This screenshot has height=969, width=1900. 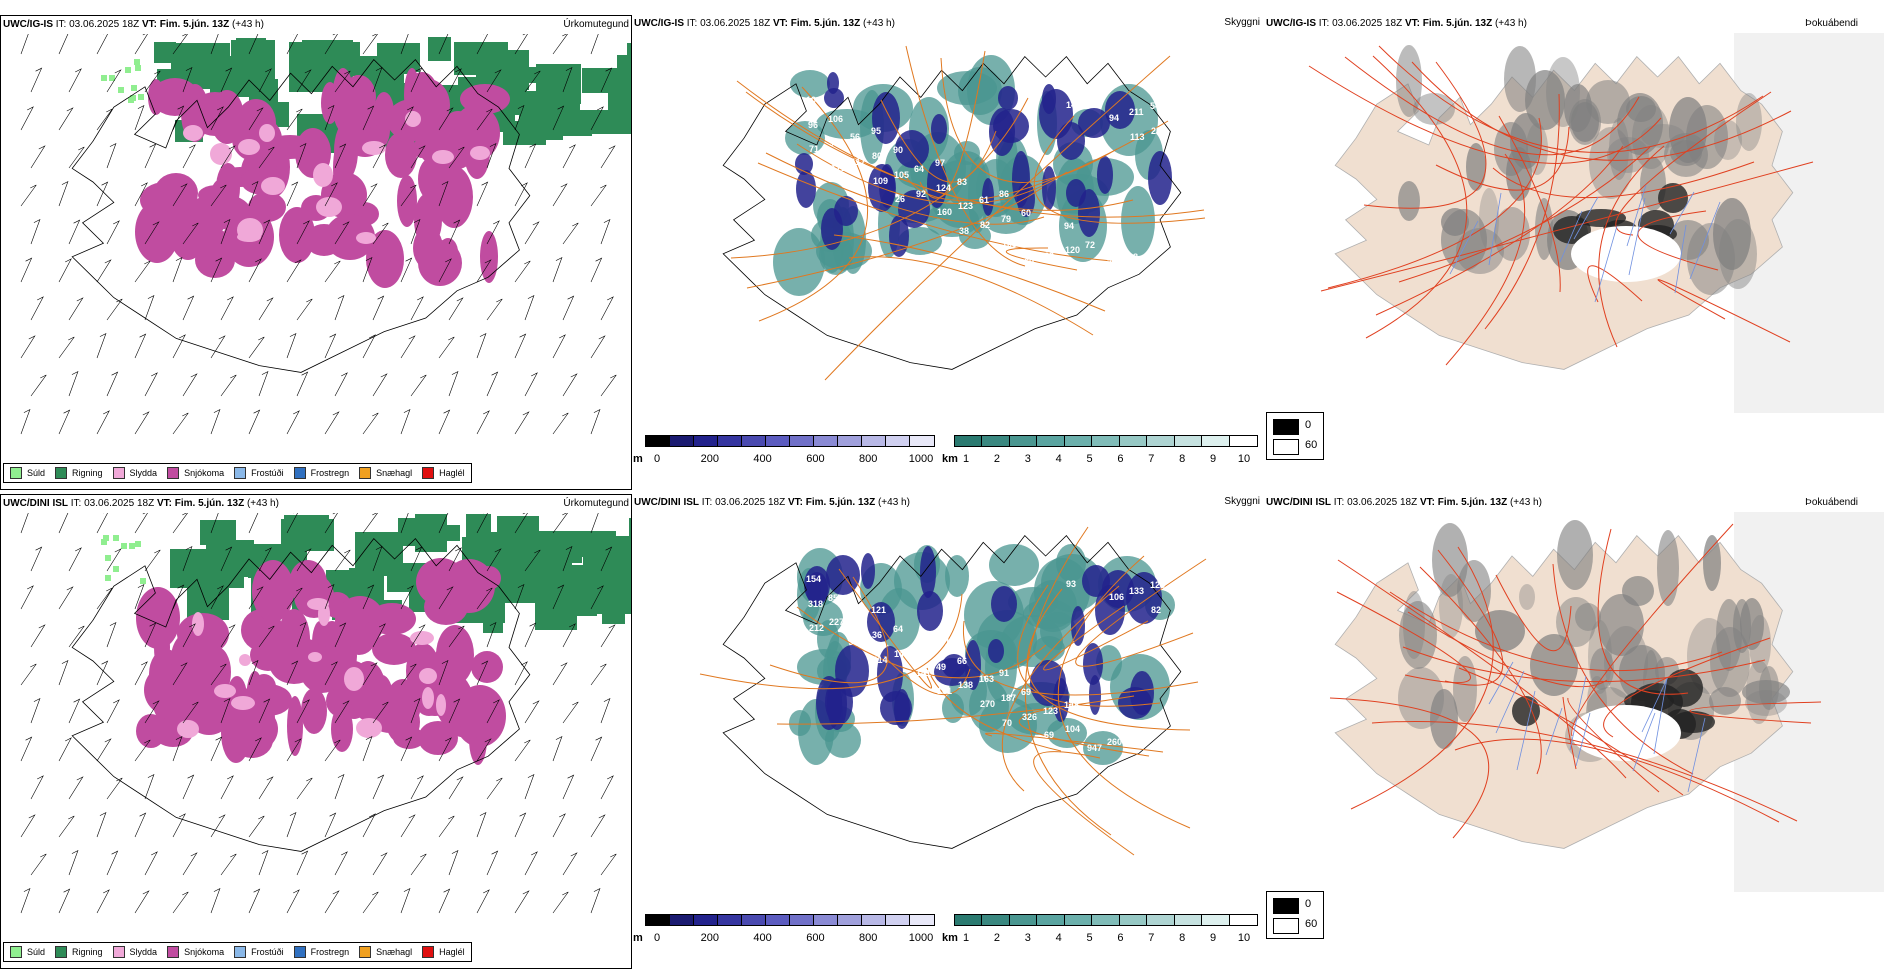 I want to click on visibility-value: 60, so click(x=1029, y=262).